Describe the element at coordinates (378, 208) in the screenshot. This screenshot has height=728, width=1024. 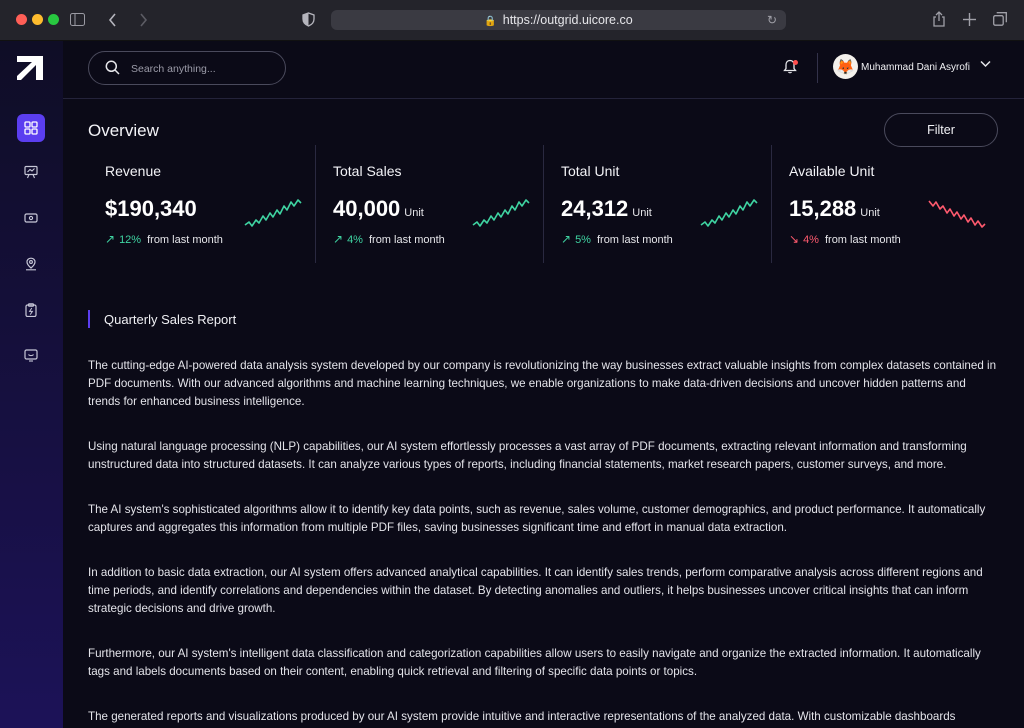
I see `stat-value: 40,000 Unit` at that location.